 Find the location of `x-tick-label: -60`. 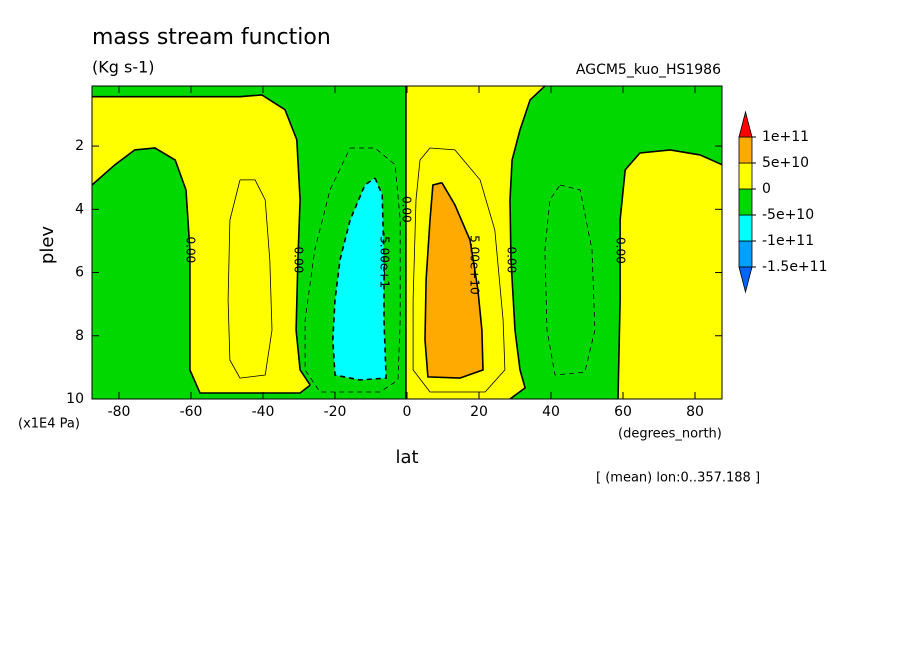

x-tick-label: -60 is located at coordinates (191, 412).